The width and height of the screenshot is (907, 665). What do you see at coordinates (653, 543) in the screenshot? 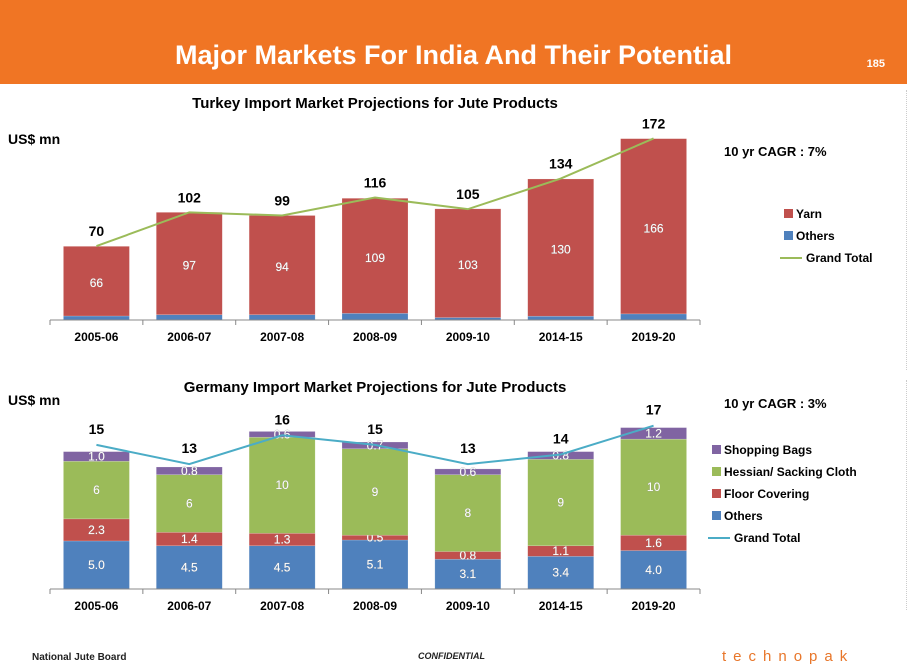
I see `data-label-floor-covering: 1.6` at bounding box center [653, 543].